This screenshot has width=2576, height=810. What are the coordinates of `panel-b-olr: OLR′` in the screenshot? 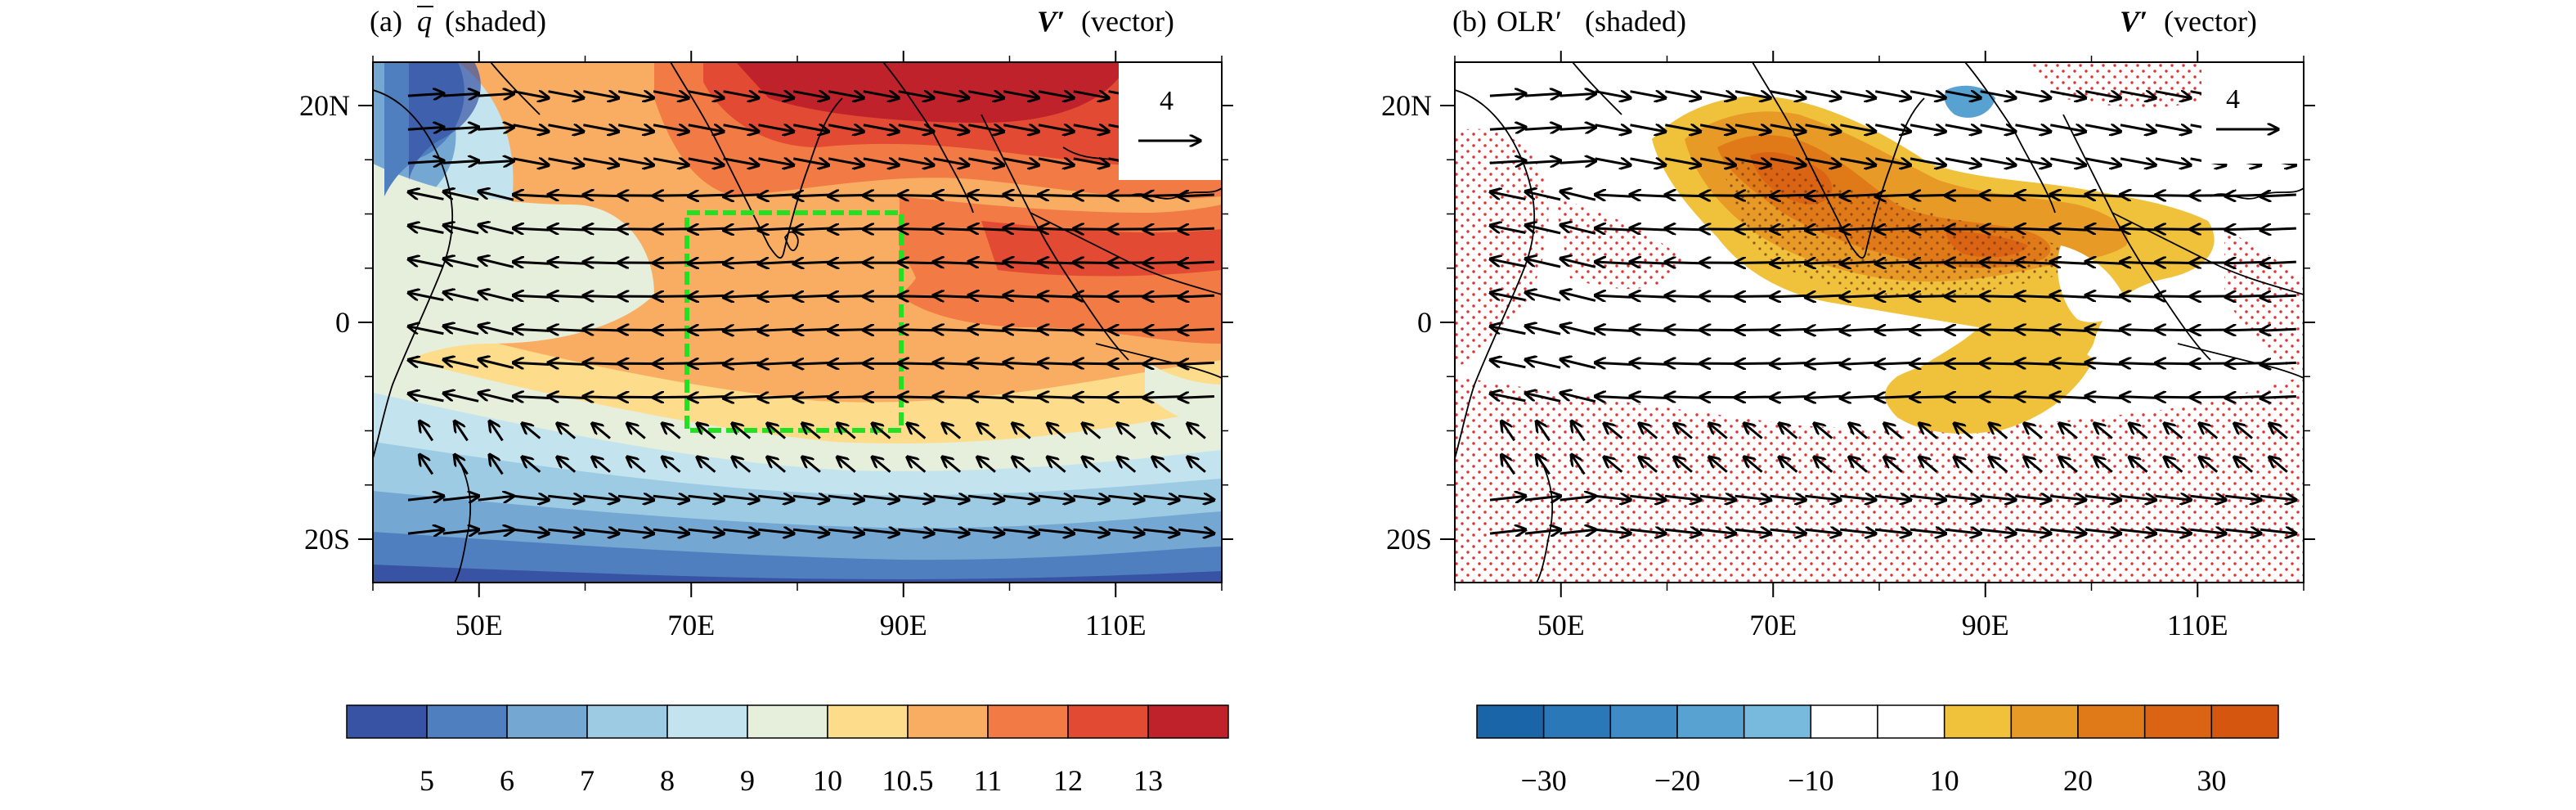 It's located at (1529, 22).